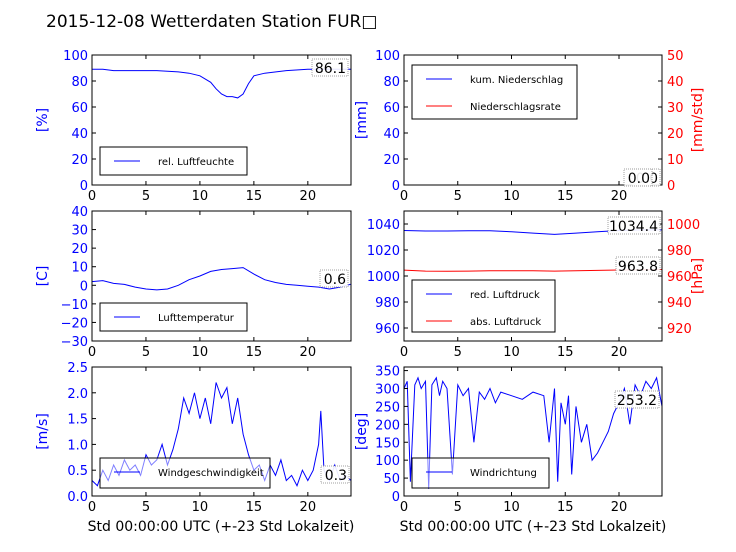  What do you see at coordinates (671, 186) in the screenshot?
I see `y2-tick-label-precip-0: 0` at bounding box center [671, 186].